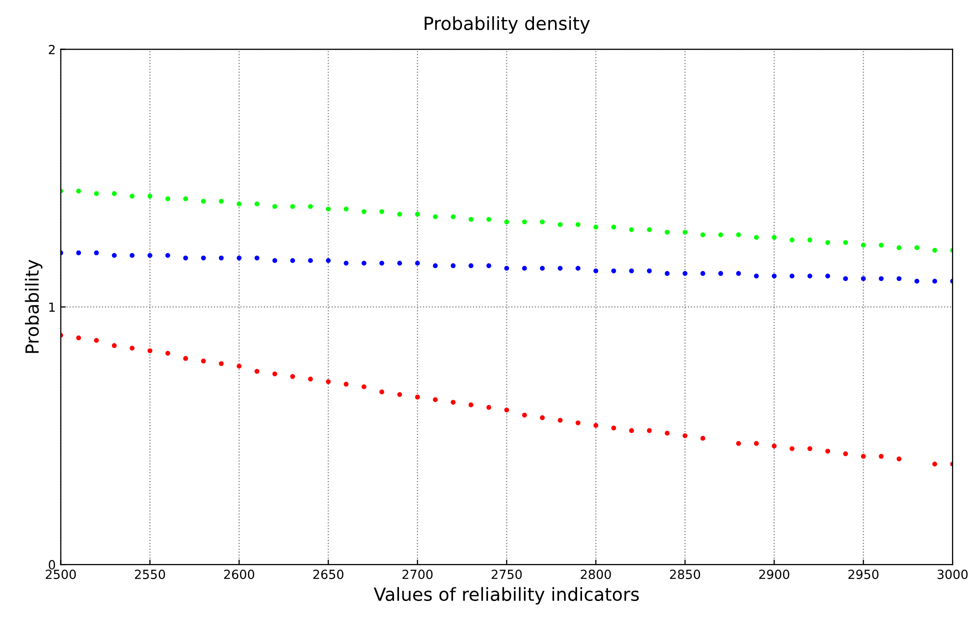 Image resolution: width=980 pixels, height=617 pixels. I want to click on x-tick-label: 2900, so click(774, 575).